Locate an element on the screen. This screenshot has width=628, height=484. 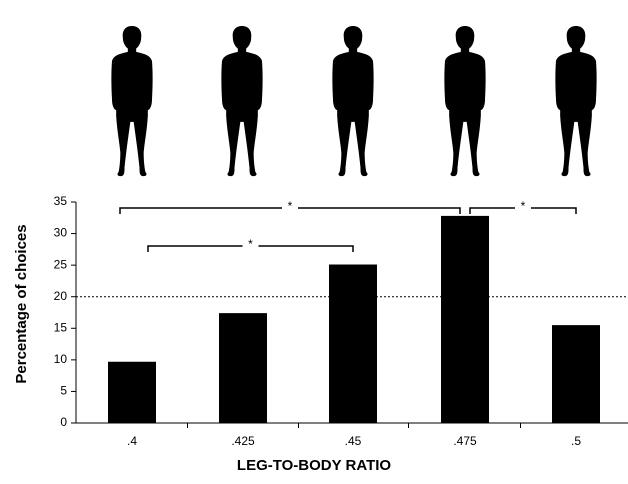
x-tick-label: .425 is located at coordinates (243, 441).